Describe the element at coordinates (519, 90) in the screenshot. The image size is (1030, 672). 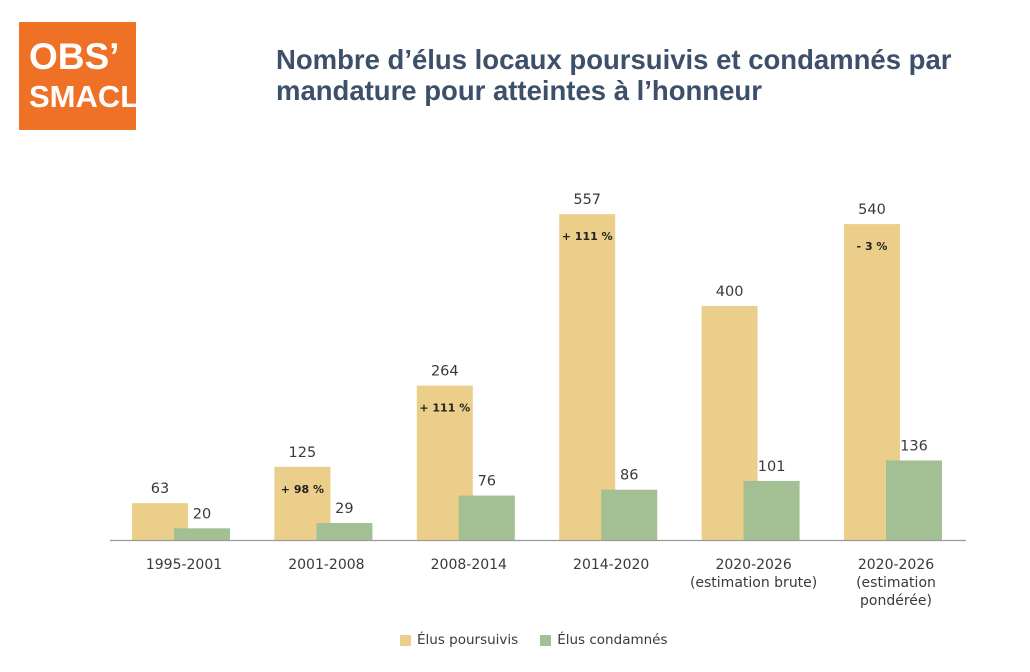
I see `chart-title-line-2: mandature pour atteintes à l’honneur` at that location.